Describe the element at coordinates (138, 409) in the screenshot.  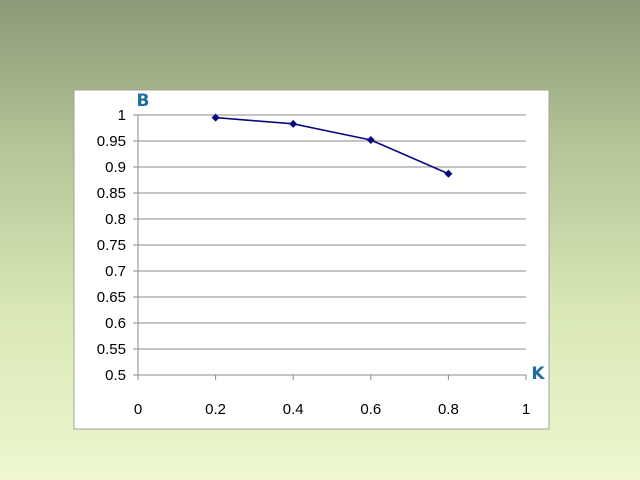
I see `x-tick-label: 0` at that location.